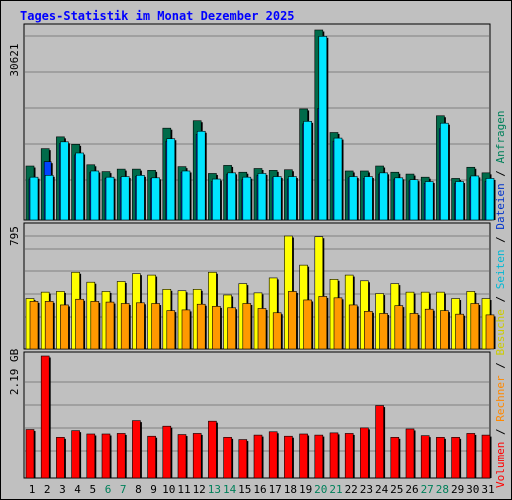  I want to click on x-tick-label-17: 17, so click(275, 489).